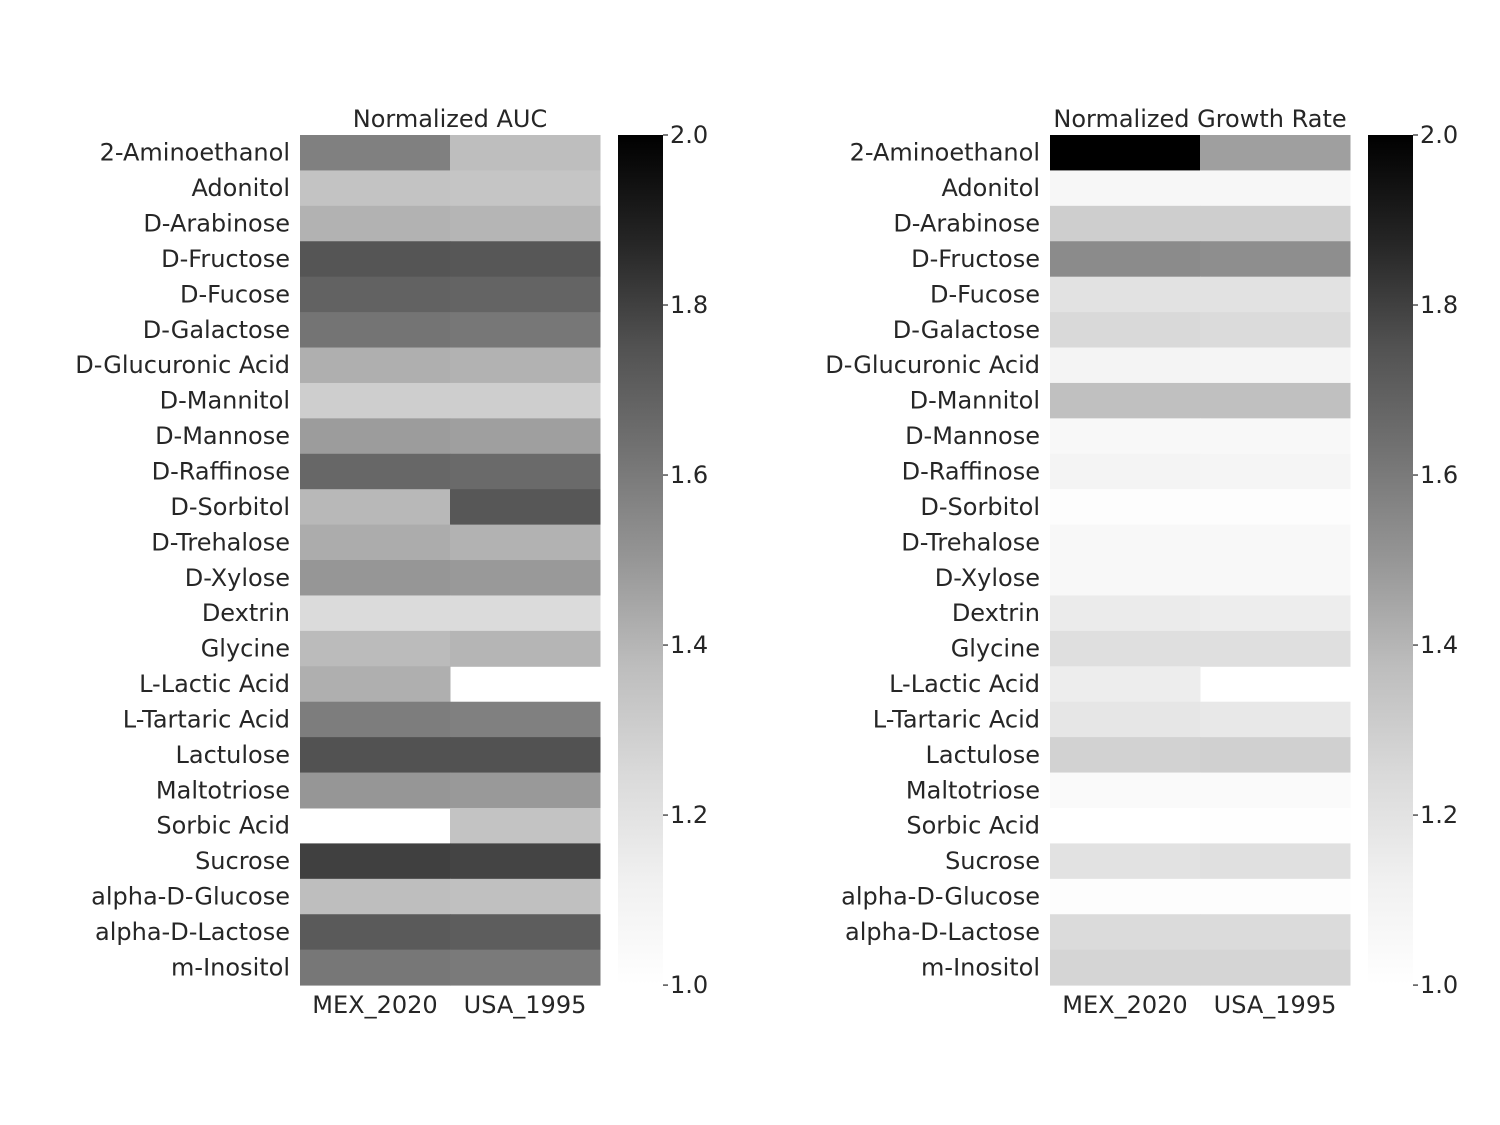  I want to click on column-label: USA_1995, so click(525, 1005).